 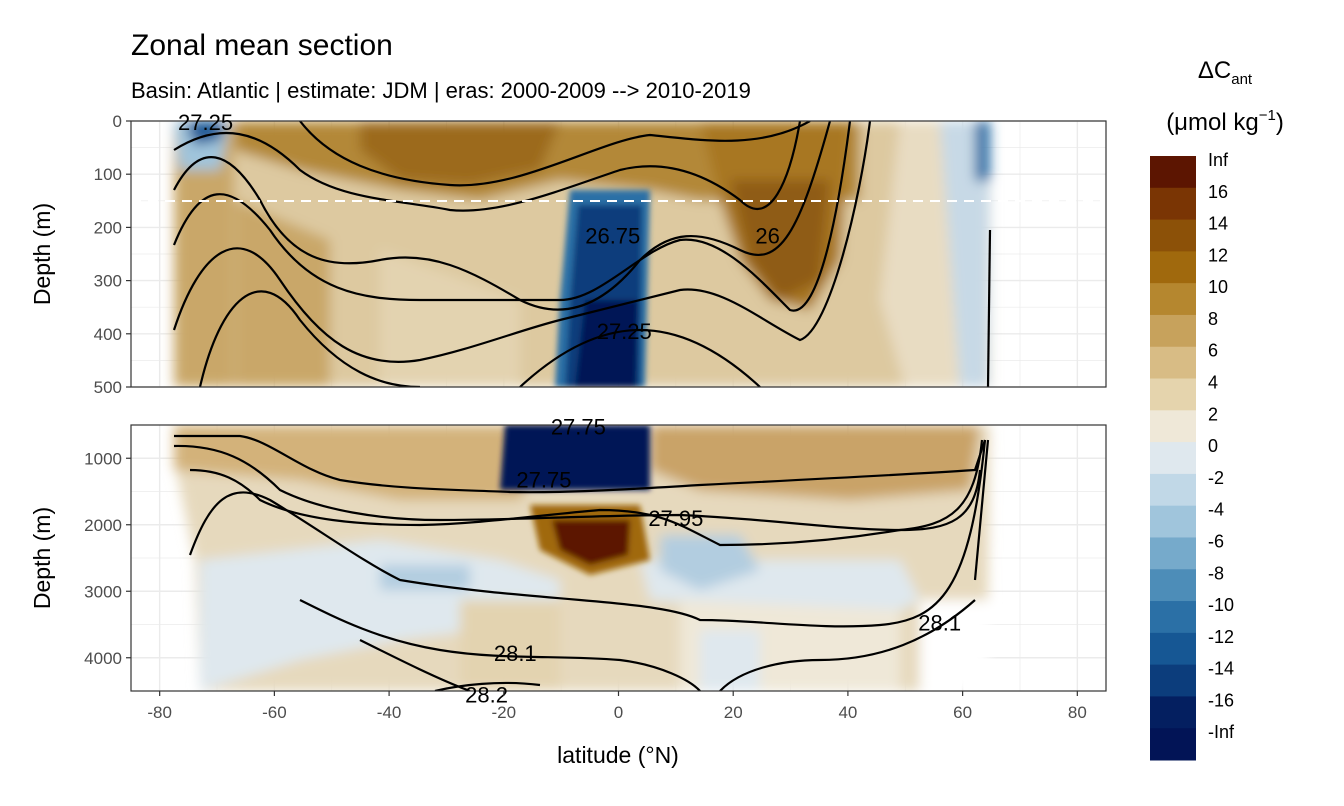 I want to click on legend-tick-label: -2, so click(x=1216, y=478).